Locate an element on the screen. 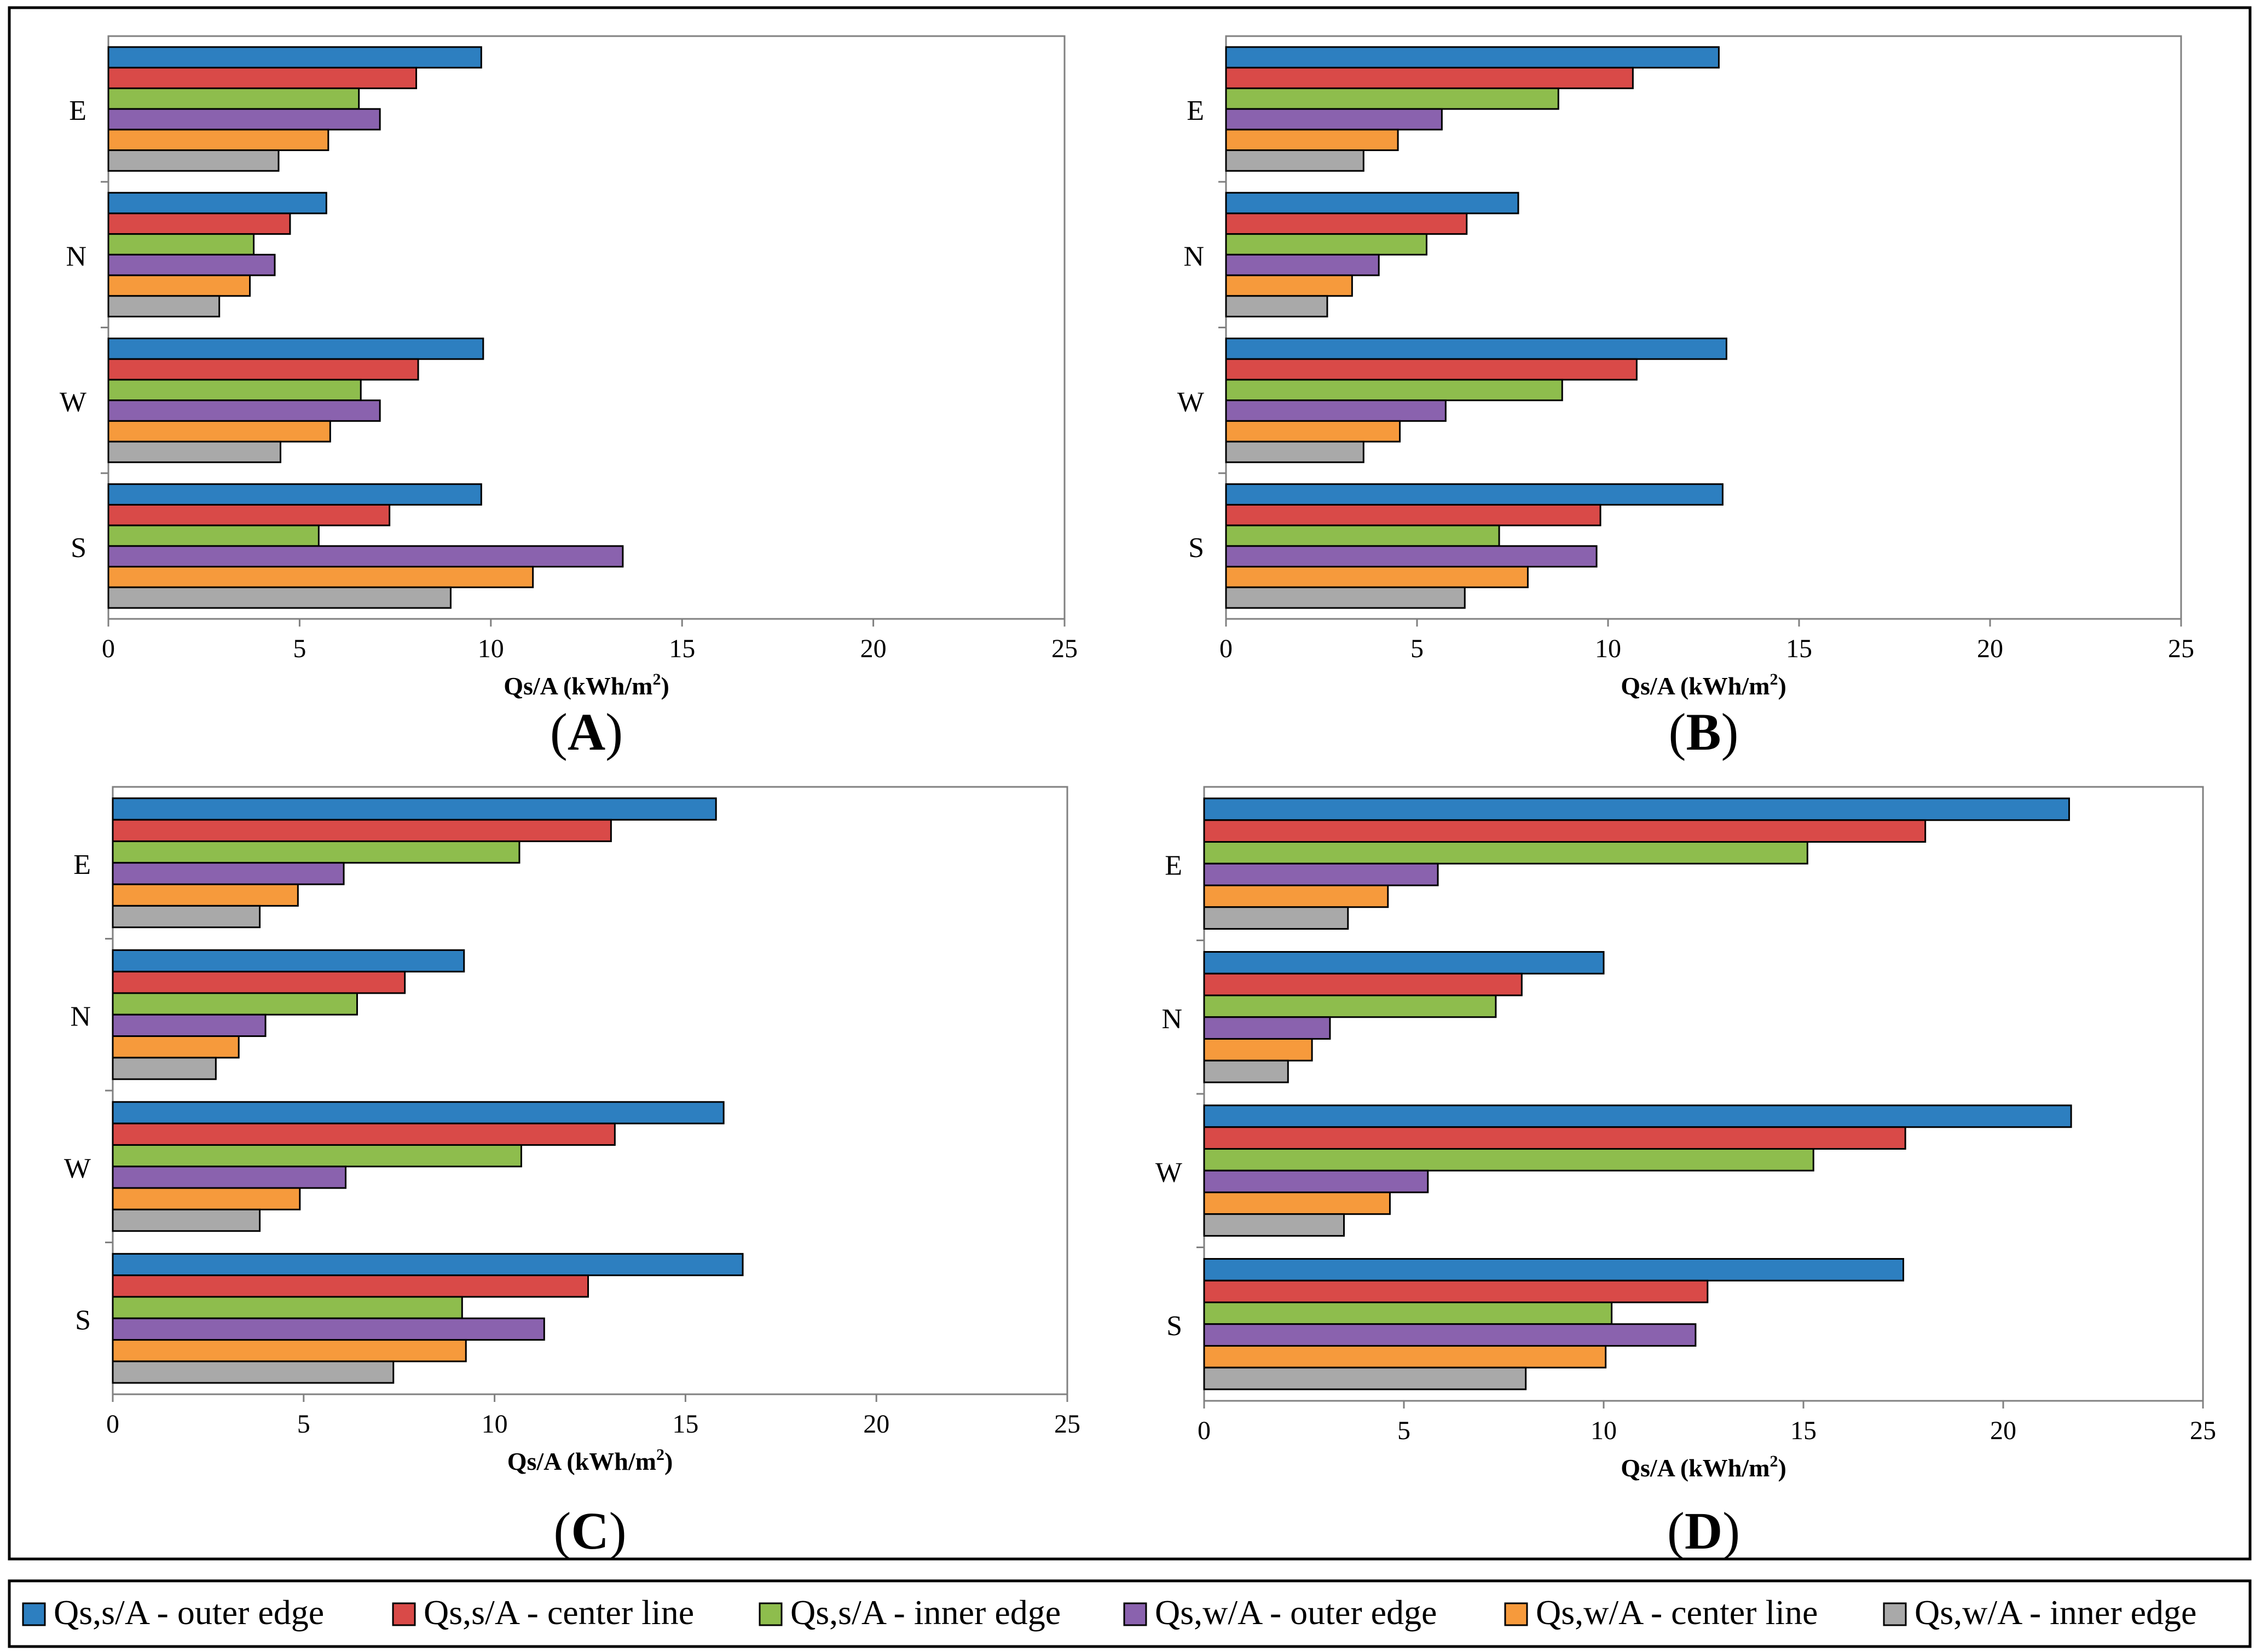  x-tick-label-a-10: 10 is located at coordinates (491, 648).